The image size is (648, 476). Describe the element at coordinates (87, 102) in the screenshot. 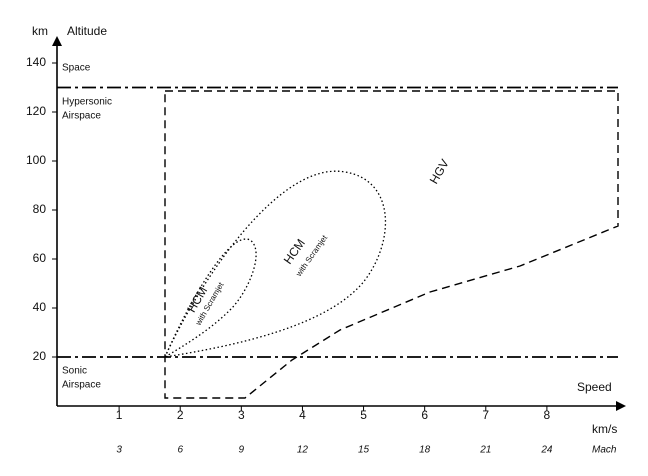

I see `zone-label: Hypersonic` at that location.